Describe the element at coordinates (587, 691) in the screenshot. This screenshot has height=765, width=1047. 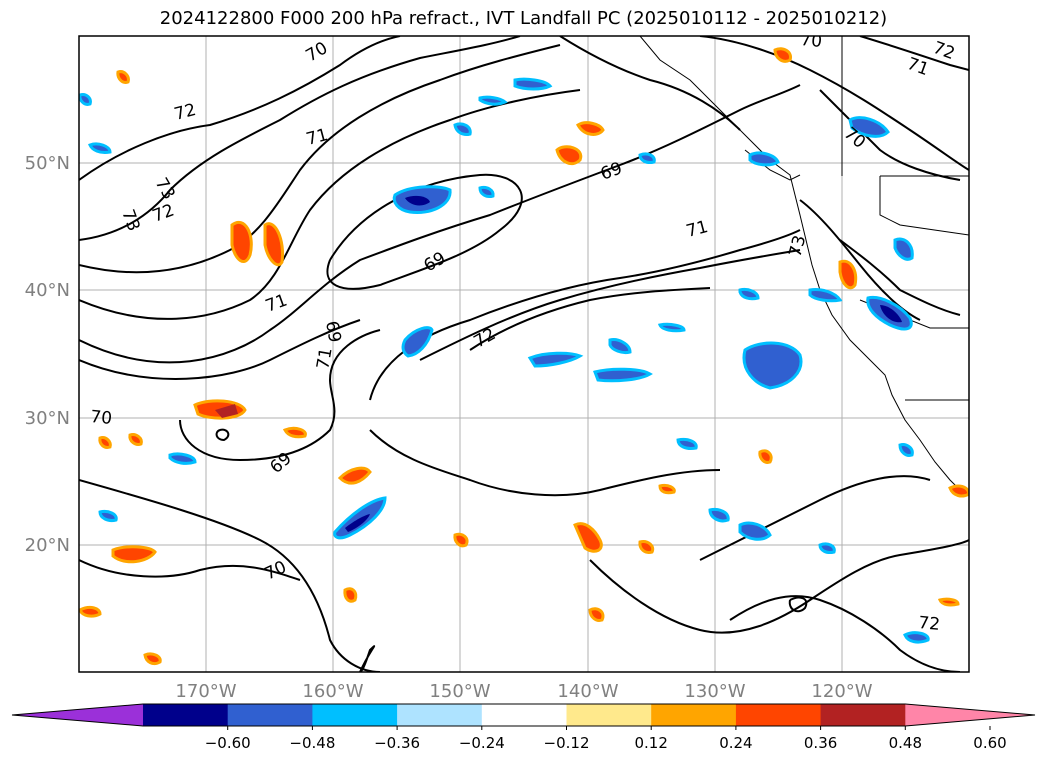
I see `lon-tick-label: 140°W` at that location.